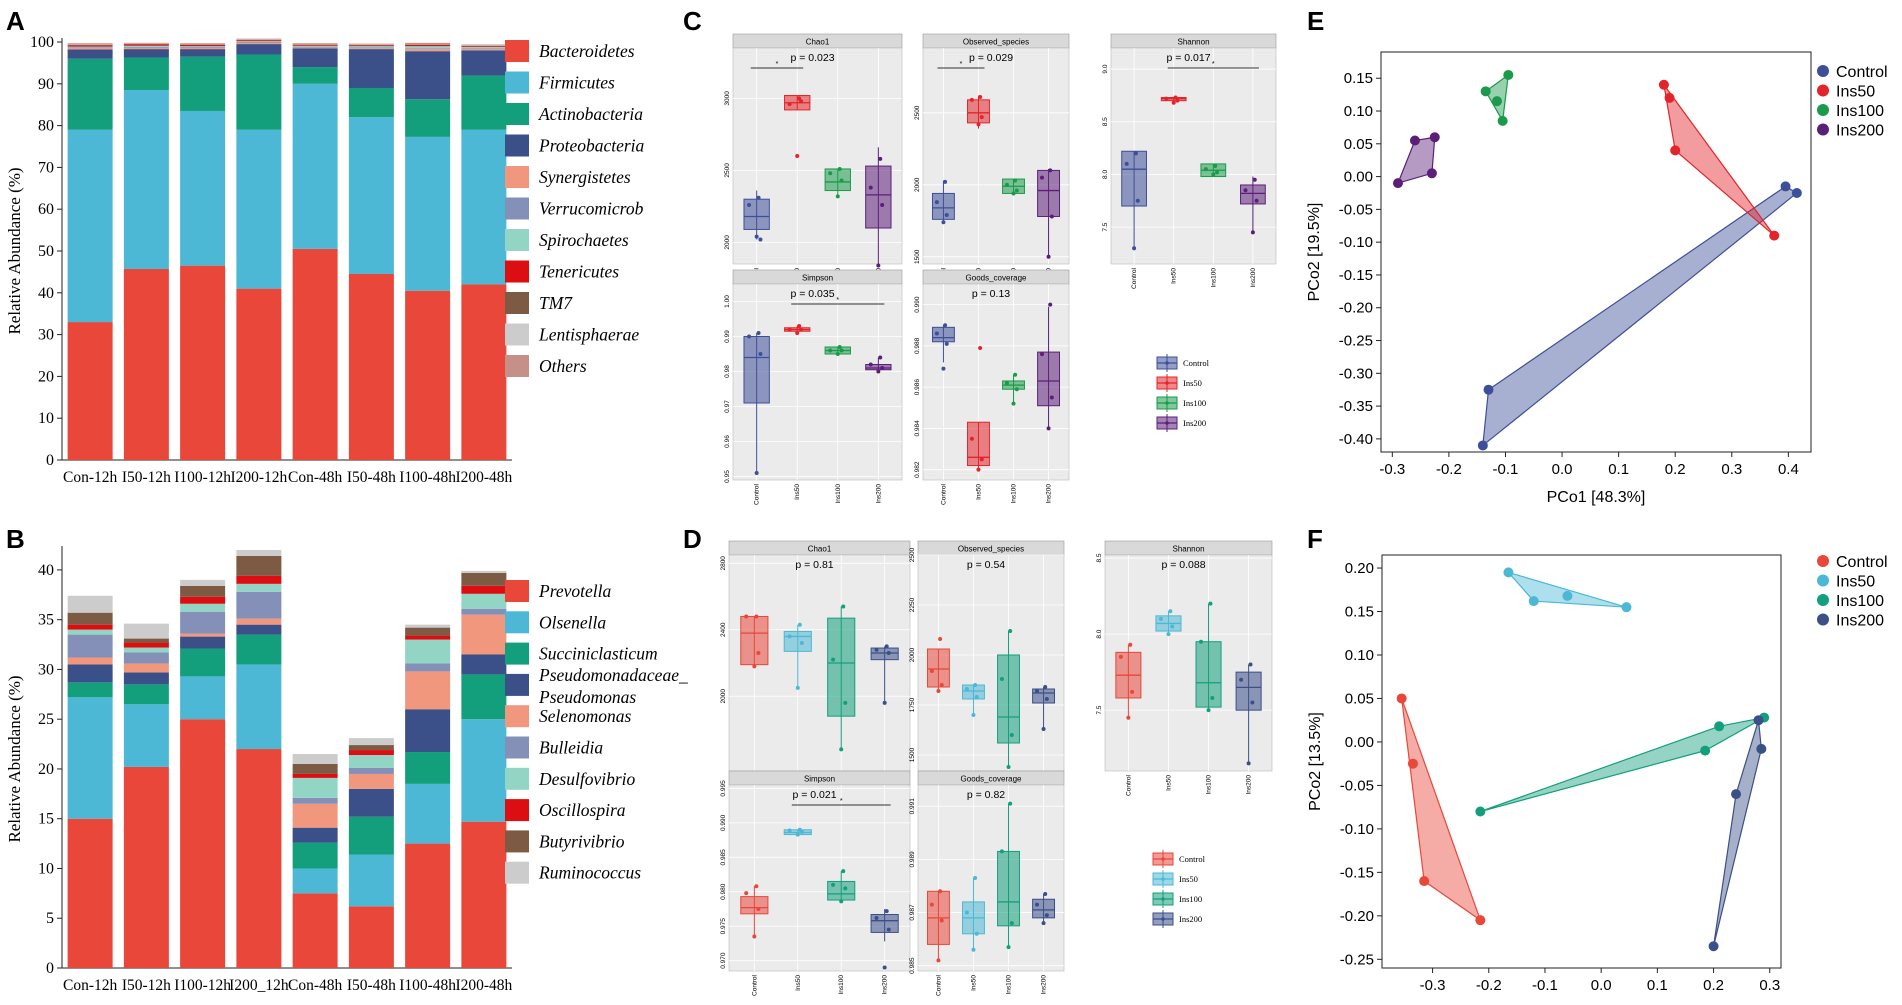  I want to click on B-bar-segment-succiniclasticum, so click(484, 697).